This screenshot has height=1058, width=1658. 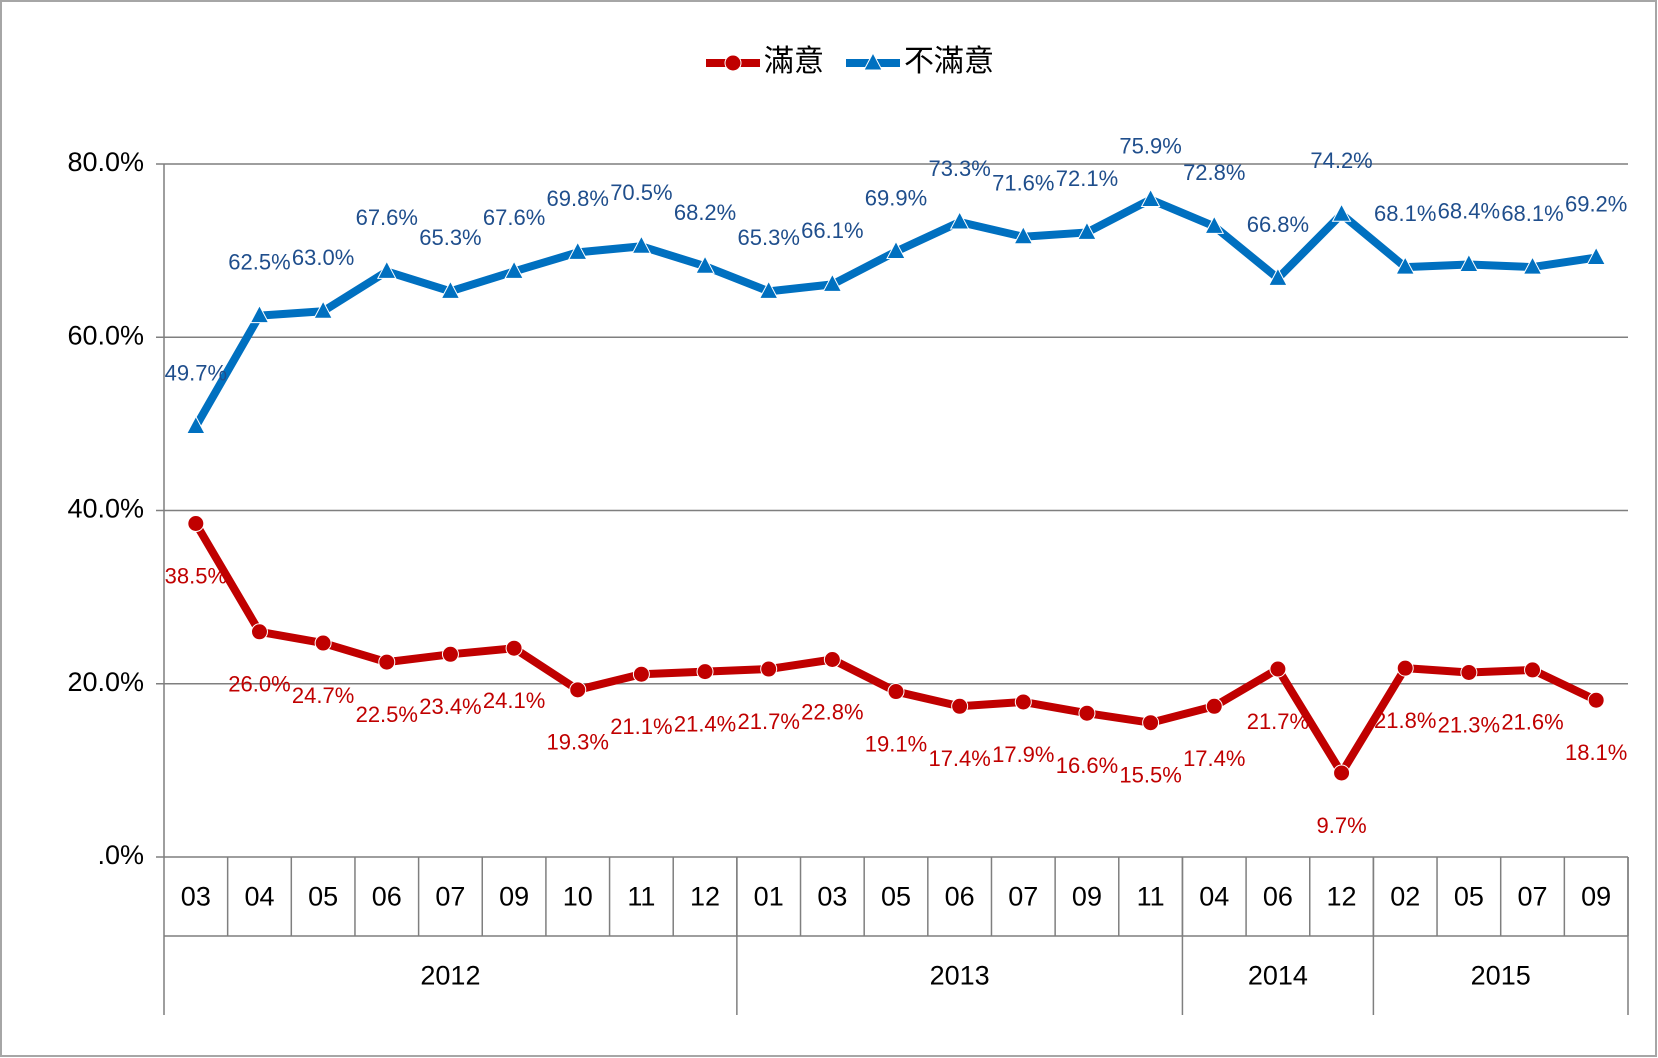 What do you see at coordinates (450, 706) in the screenshot?
I see `data-label: 23.4%` at bounding box center [450, 706].